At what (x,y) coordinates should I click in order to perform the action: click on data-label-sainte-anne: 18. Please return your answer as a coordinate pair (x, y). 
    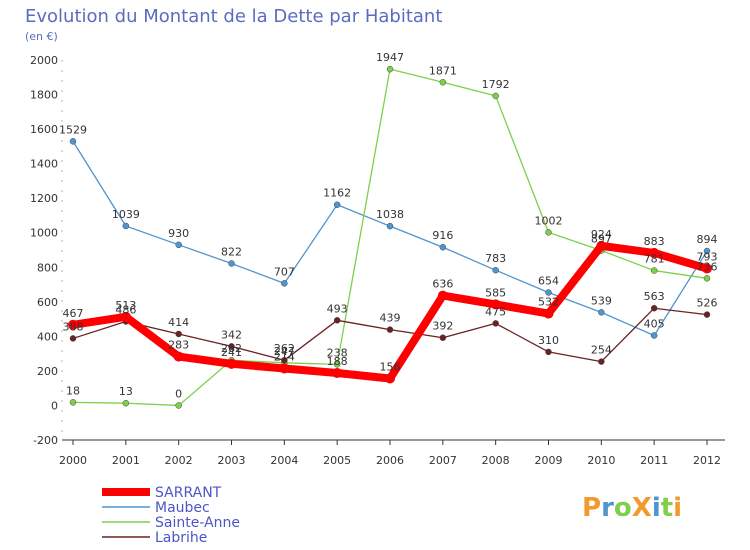
    Looking at the image, I should click on (73, 390).